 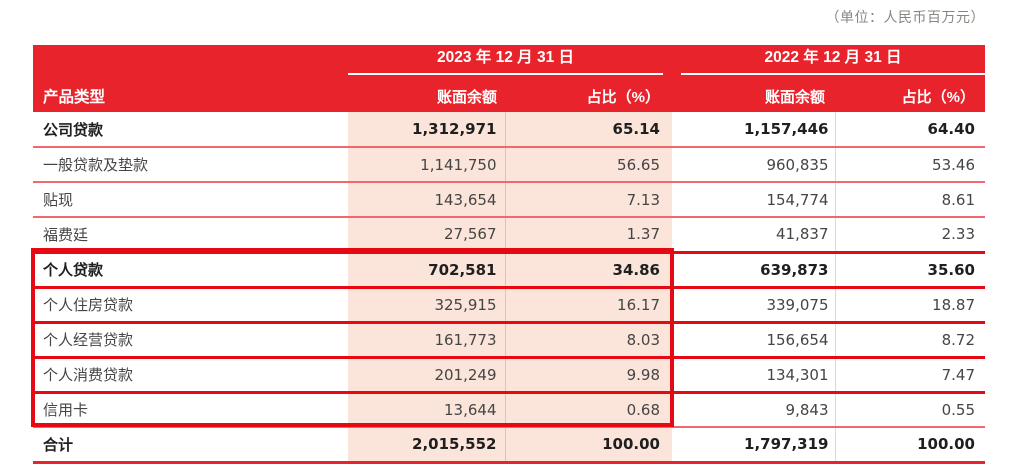 I want to click on period-label-2022: 2022 年 12 月 31 日, so click(x=833, y=60).